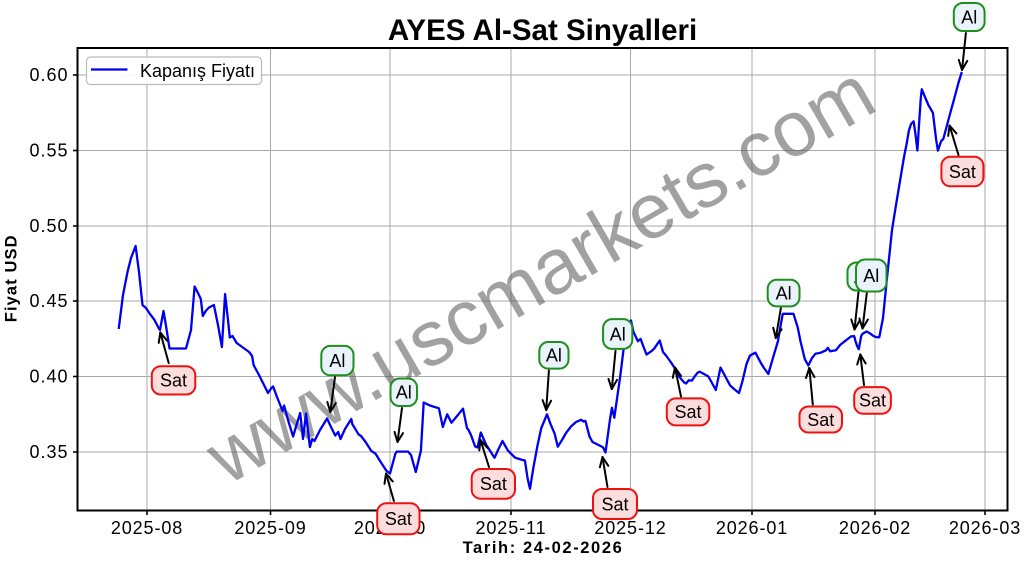 The width and height of the screenshot is (1029, 565). Describe the element at coordinates (510, 528) in the screenshot. I see `svg-text: 2025-11` at that location.